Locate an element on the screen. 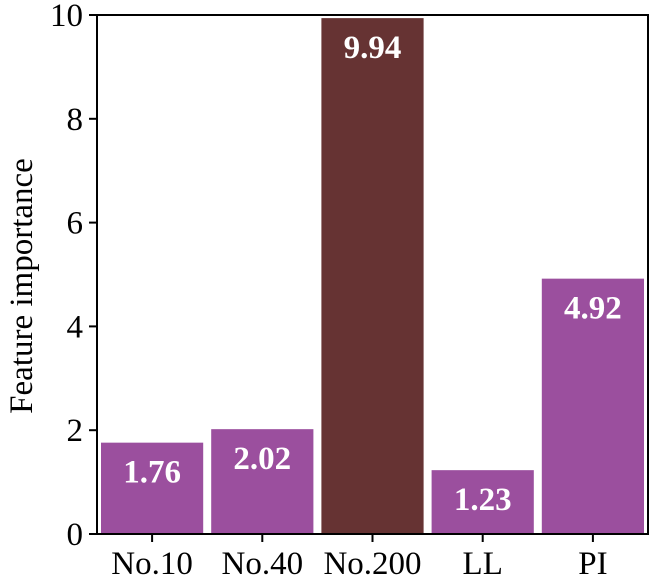 This screenshot has width=656, height=587. y-tick-label: 6 is located at coordinates (75, 224).